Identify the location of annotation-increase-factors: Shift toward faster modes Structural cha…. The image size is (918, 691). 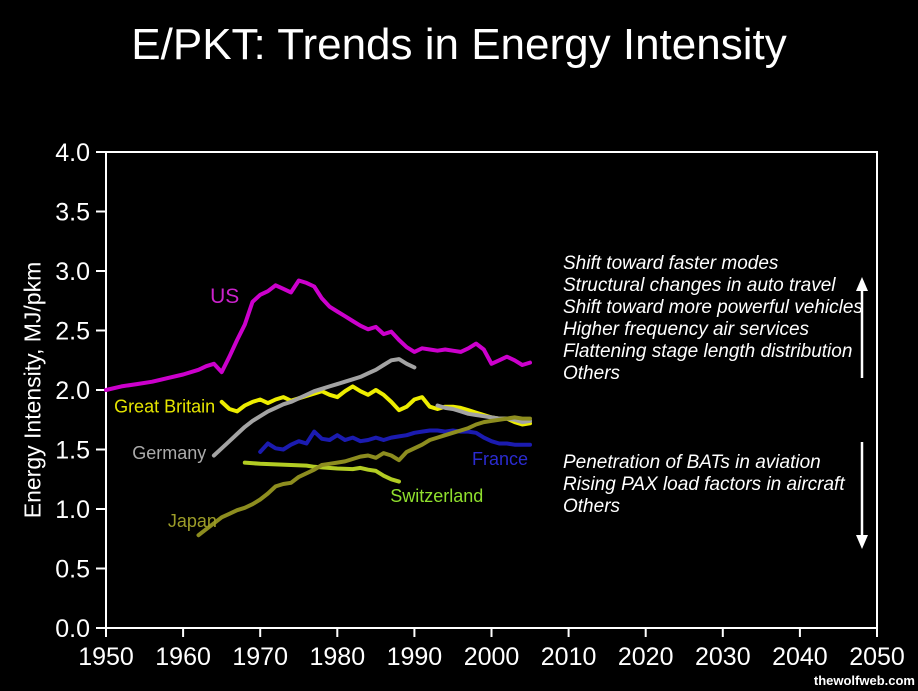
(713, 319).